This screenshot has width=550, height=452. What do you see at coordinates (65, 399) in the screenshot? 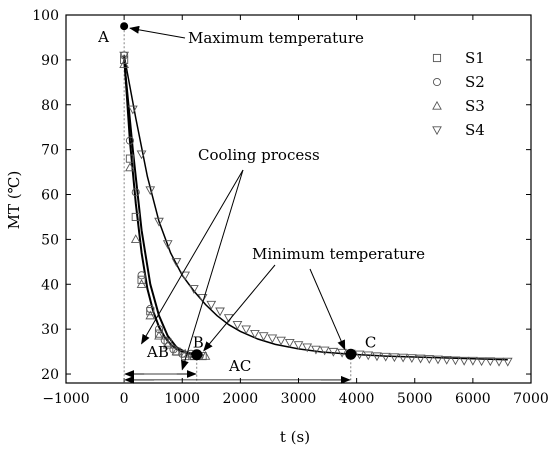
I see `x-tick-label: −1000` at bounding box center [65, 399].